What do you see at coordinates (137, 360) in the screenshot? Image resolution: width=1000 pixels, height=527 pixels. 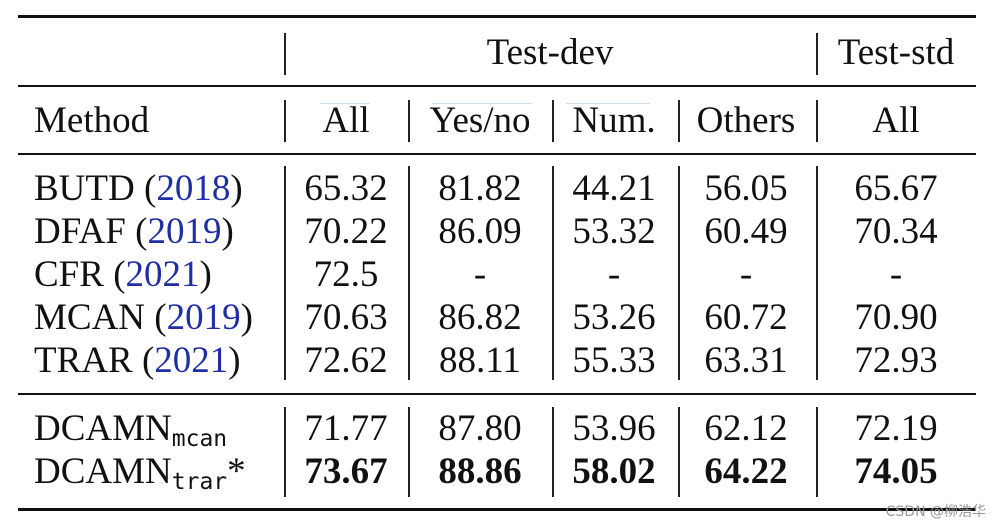 I see `method-cell: TRAR (2021)` at bounding box center [137, 360].